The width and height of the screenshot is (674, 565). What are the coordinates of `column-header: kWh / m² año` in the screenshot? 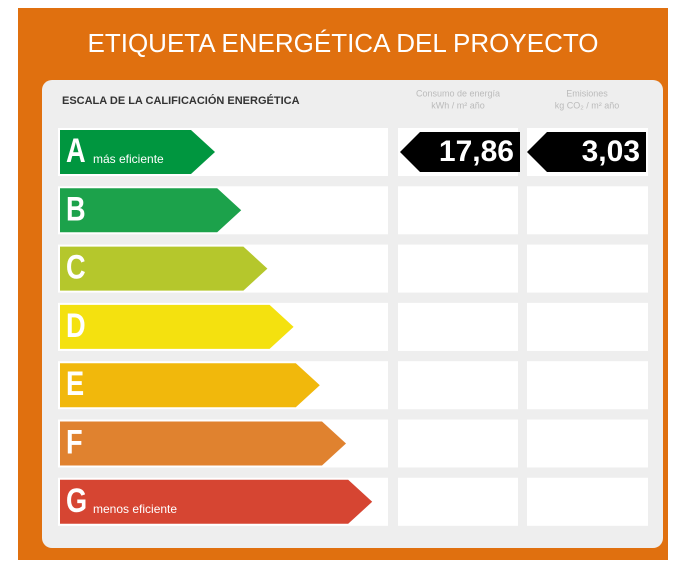 It's located at (458, 105).